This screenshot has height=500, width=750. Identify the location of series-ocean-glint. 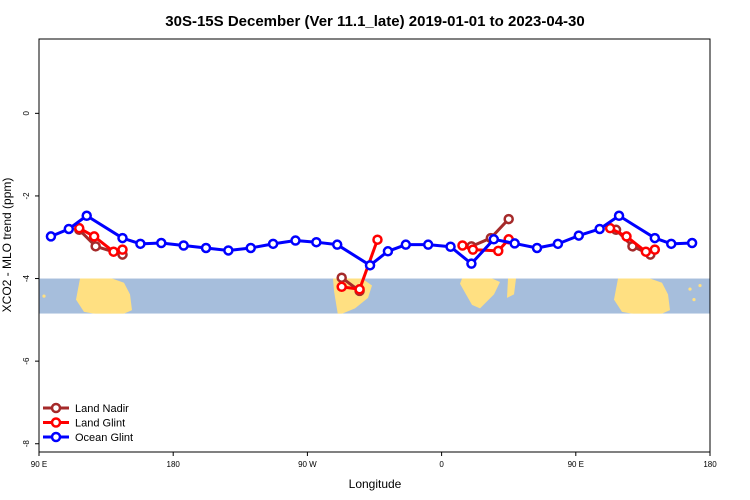
(371, 240).